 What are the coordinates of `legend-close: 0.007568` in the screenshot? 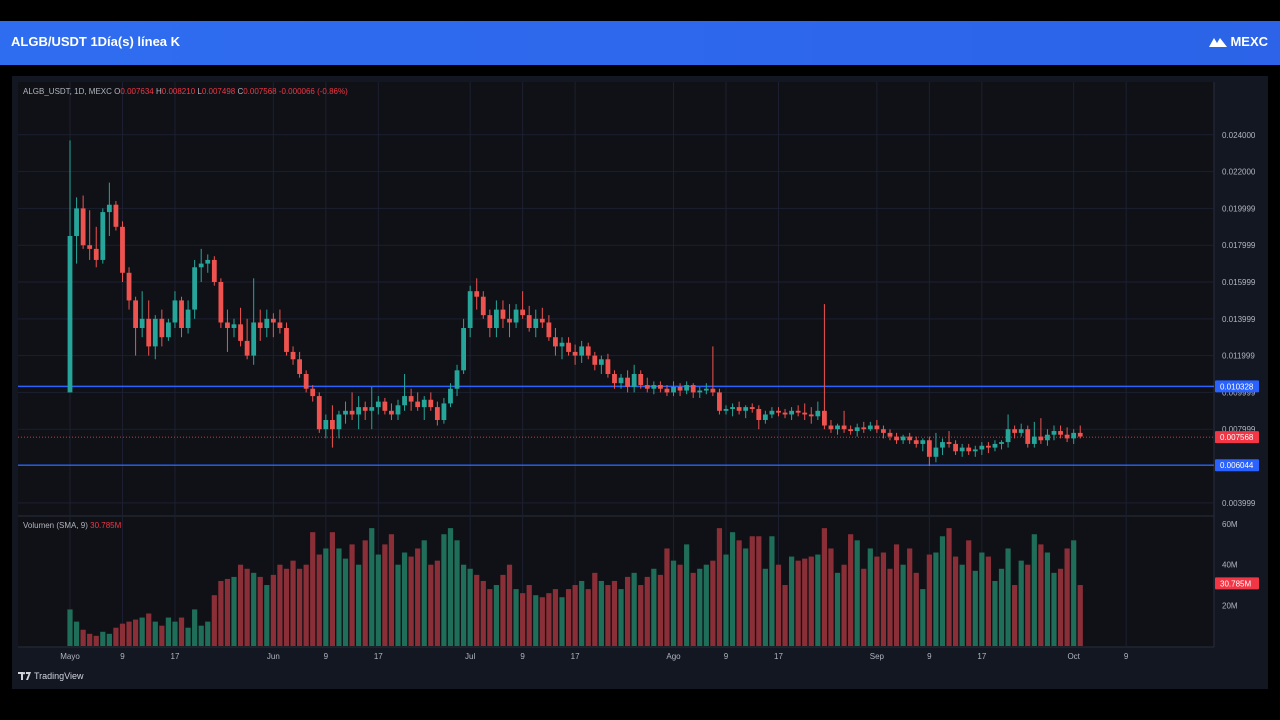 It's located at (260, 91).